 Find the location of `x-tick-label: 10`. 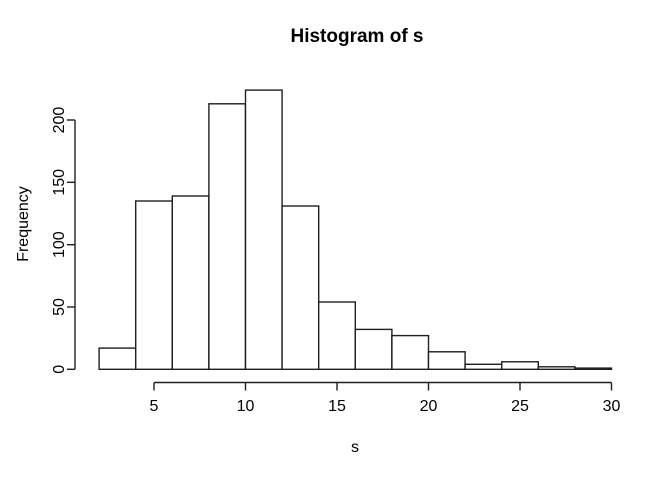

x-tick-label: 10 is located at coordinates (246, 406).